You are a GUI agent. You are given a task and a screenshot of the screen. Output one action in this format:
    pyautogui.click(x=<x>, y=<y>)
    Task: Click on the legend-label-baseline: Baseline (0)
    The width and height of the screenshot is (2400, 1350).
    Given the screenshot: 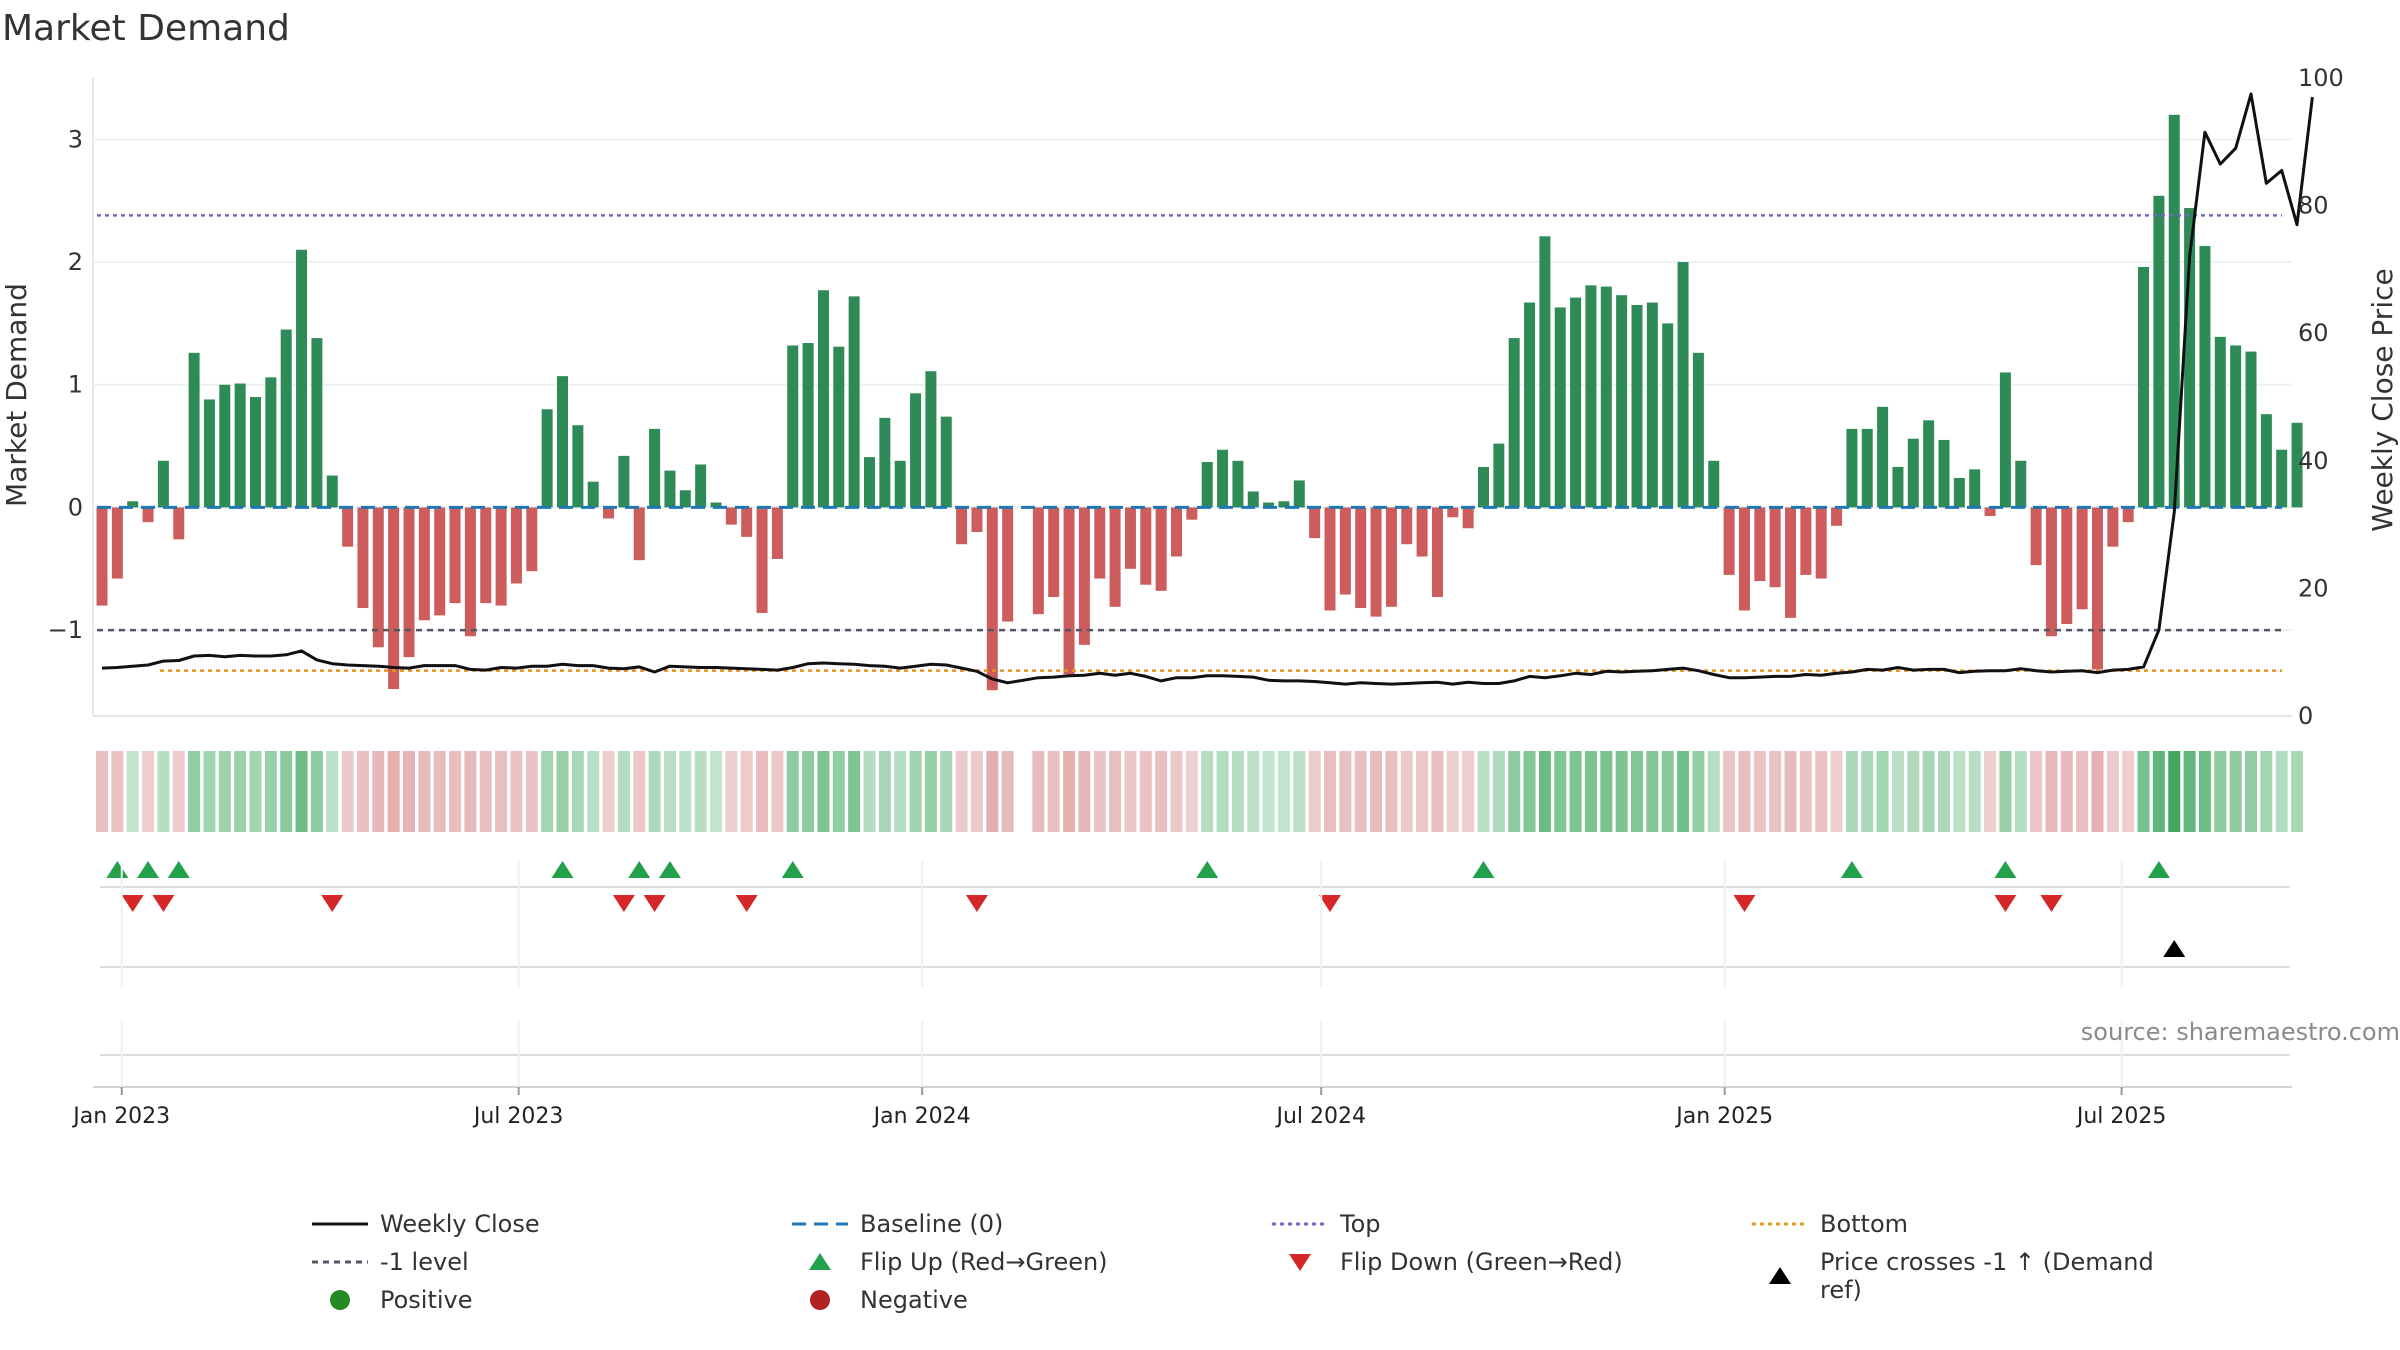 What is the action you would take?
    pyautogui.click(x=932, y=1224)
    